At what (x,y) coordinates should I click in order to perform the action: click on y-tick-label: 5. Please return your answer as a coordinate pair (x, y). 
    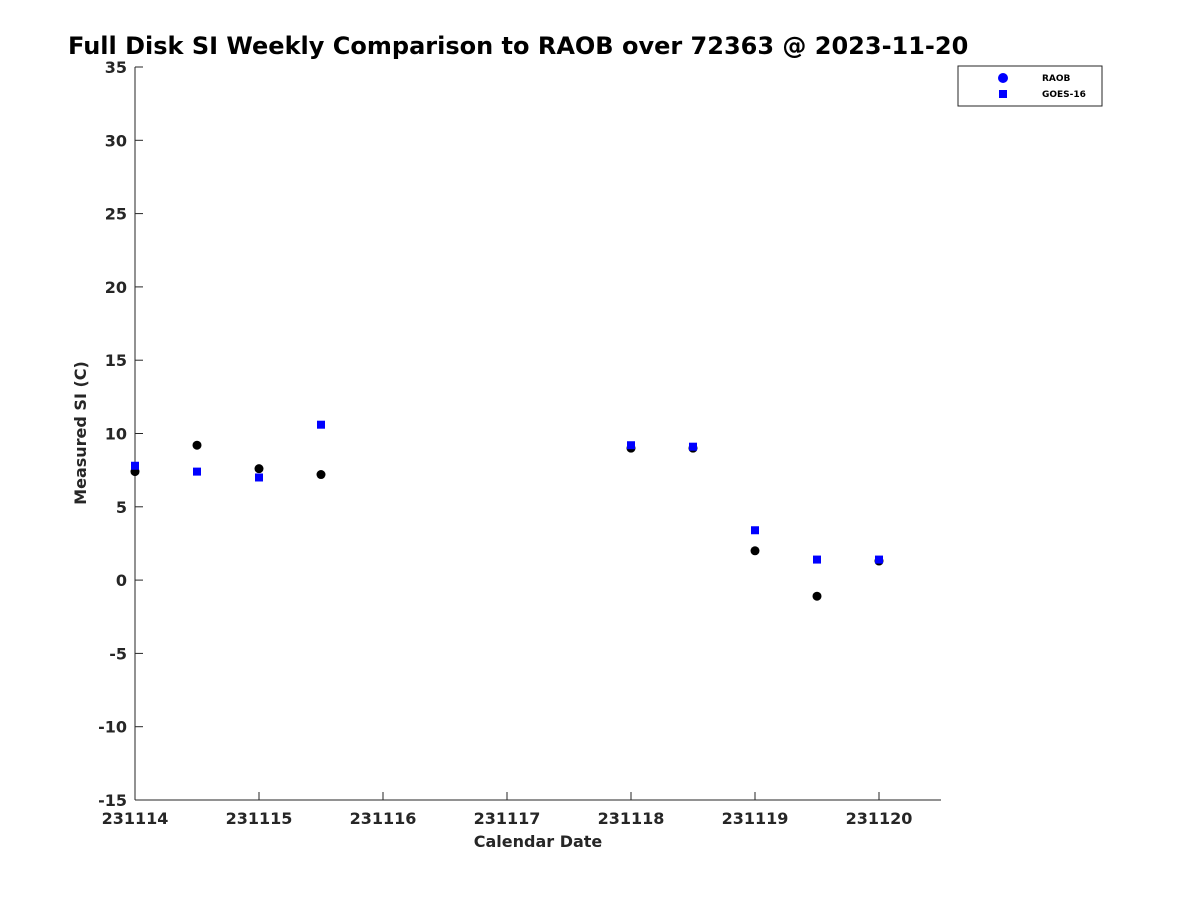
    Looking at the image, I should click on (121, 507).